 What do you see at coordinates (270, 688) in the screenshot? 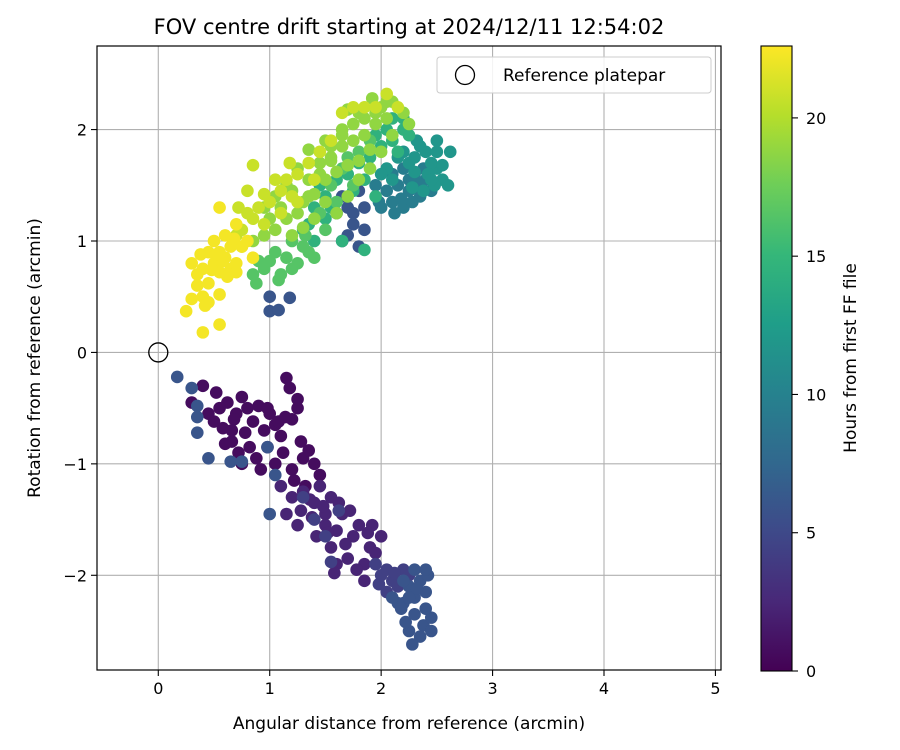
I see `x-tick-label: 1` at bounding box center [270, 688].